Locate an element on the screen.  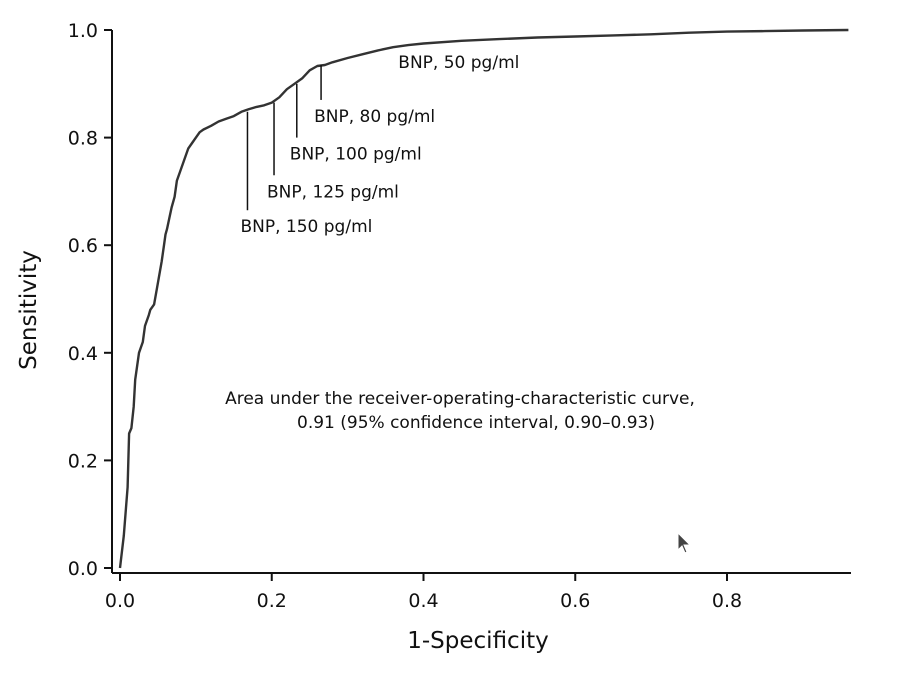
x-tick-label: 0.2 is located at coordinates (272, 601).